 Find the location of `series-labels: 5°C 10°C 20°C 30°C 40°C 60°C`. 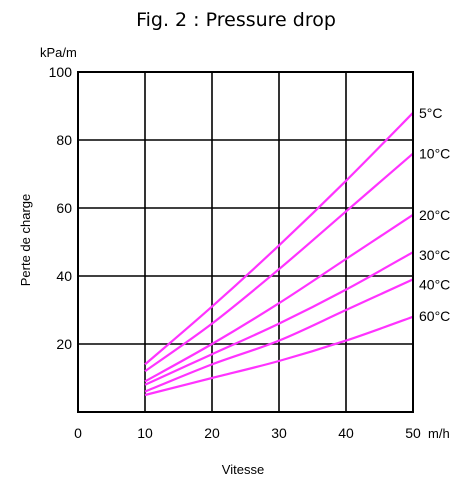

series-labels: 5°C 10°C 20°C 30°C 40°C 60°C is located at coordinates (434, 214).